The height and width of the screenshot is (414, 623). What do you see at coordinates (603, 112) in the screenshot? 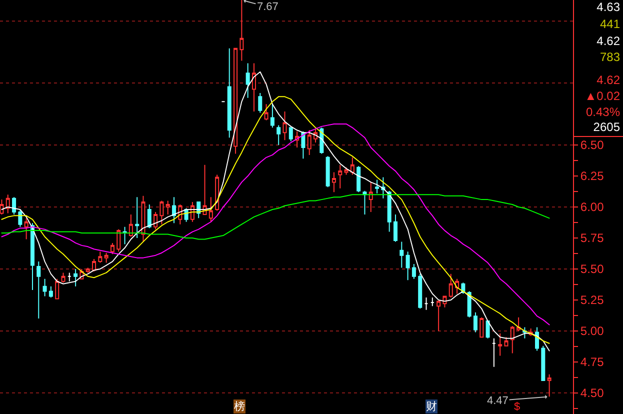
I see `text: 0.43%` at bounding box center [603, 112].